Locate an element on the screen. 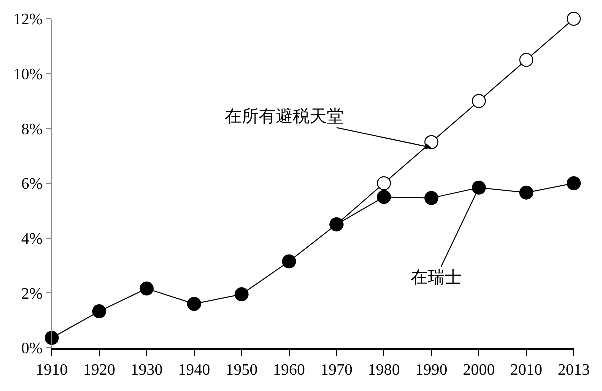 The height and width of the screenshot is (391, 602). annotation: 在瑞士 is located at coordinates (436, 277).